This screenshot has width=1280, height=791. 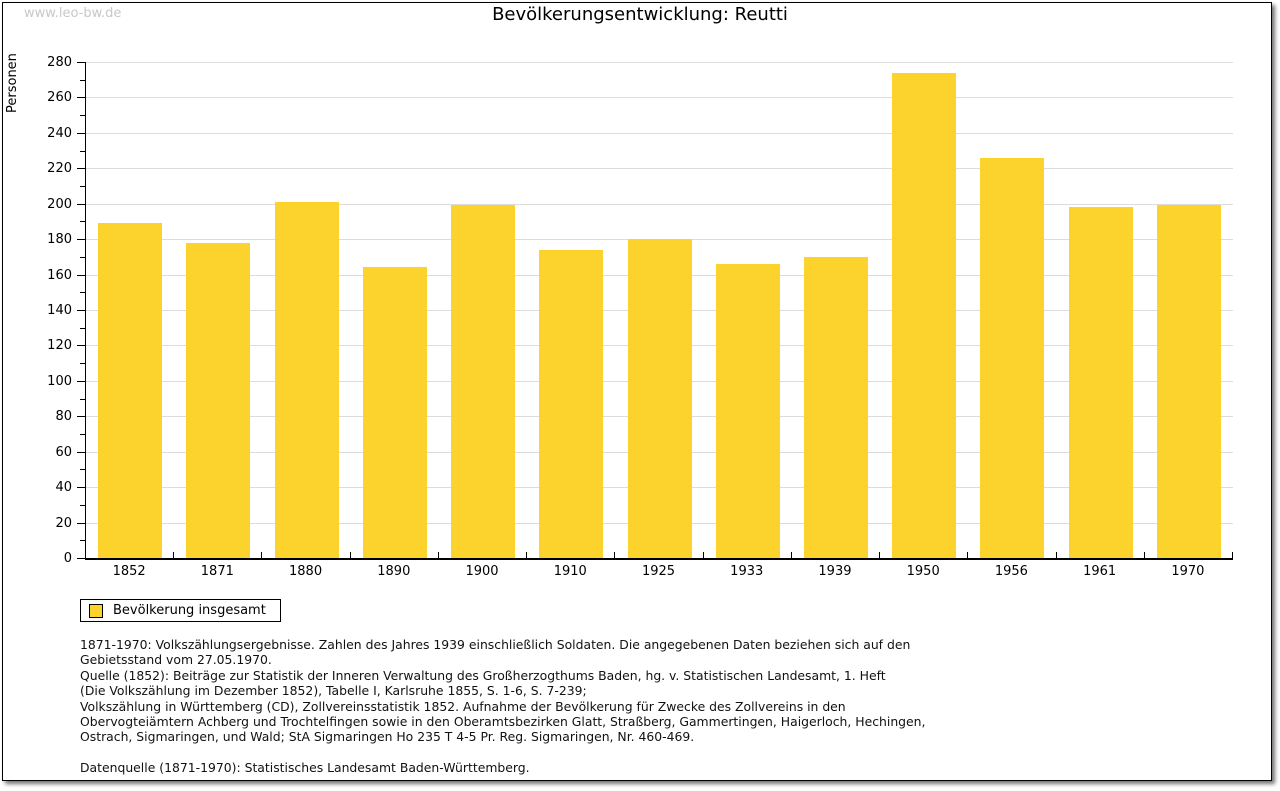 What do you see at coordinates (835, 571) in the screenshot?
I see `x-tick-label: 1939` at bounding box center [835, 571].